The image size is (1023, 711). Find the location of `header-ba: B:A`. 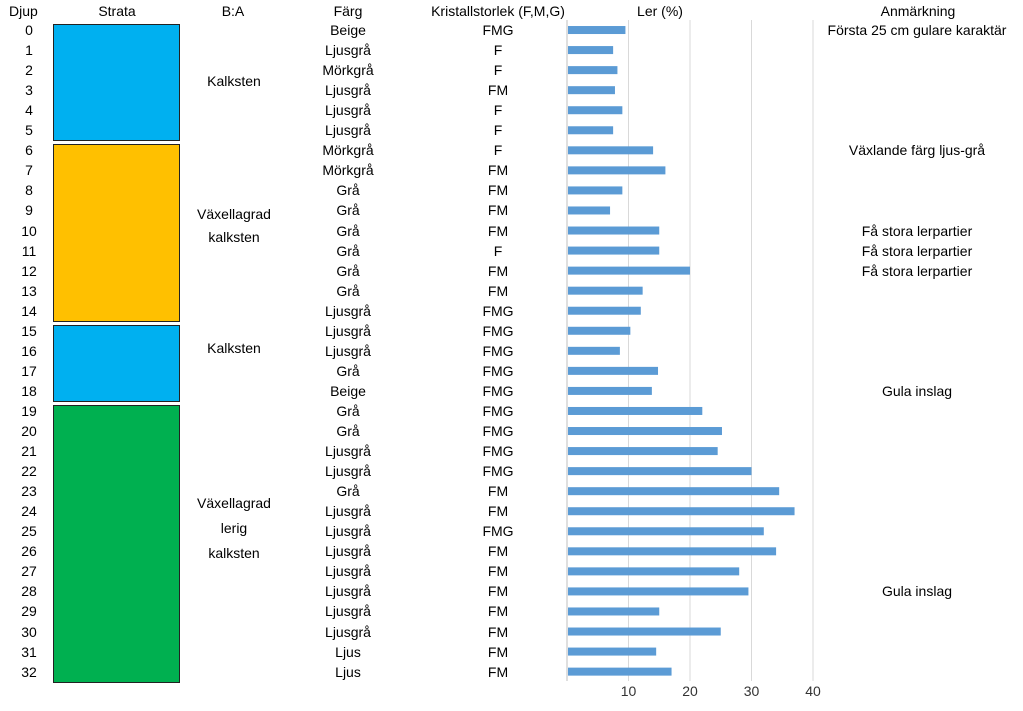

header-ba: B:A is located at coordinates (233, 11).